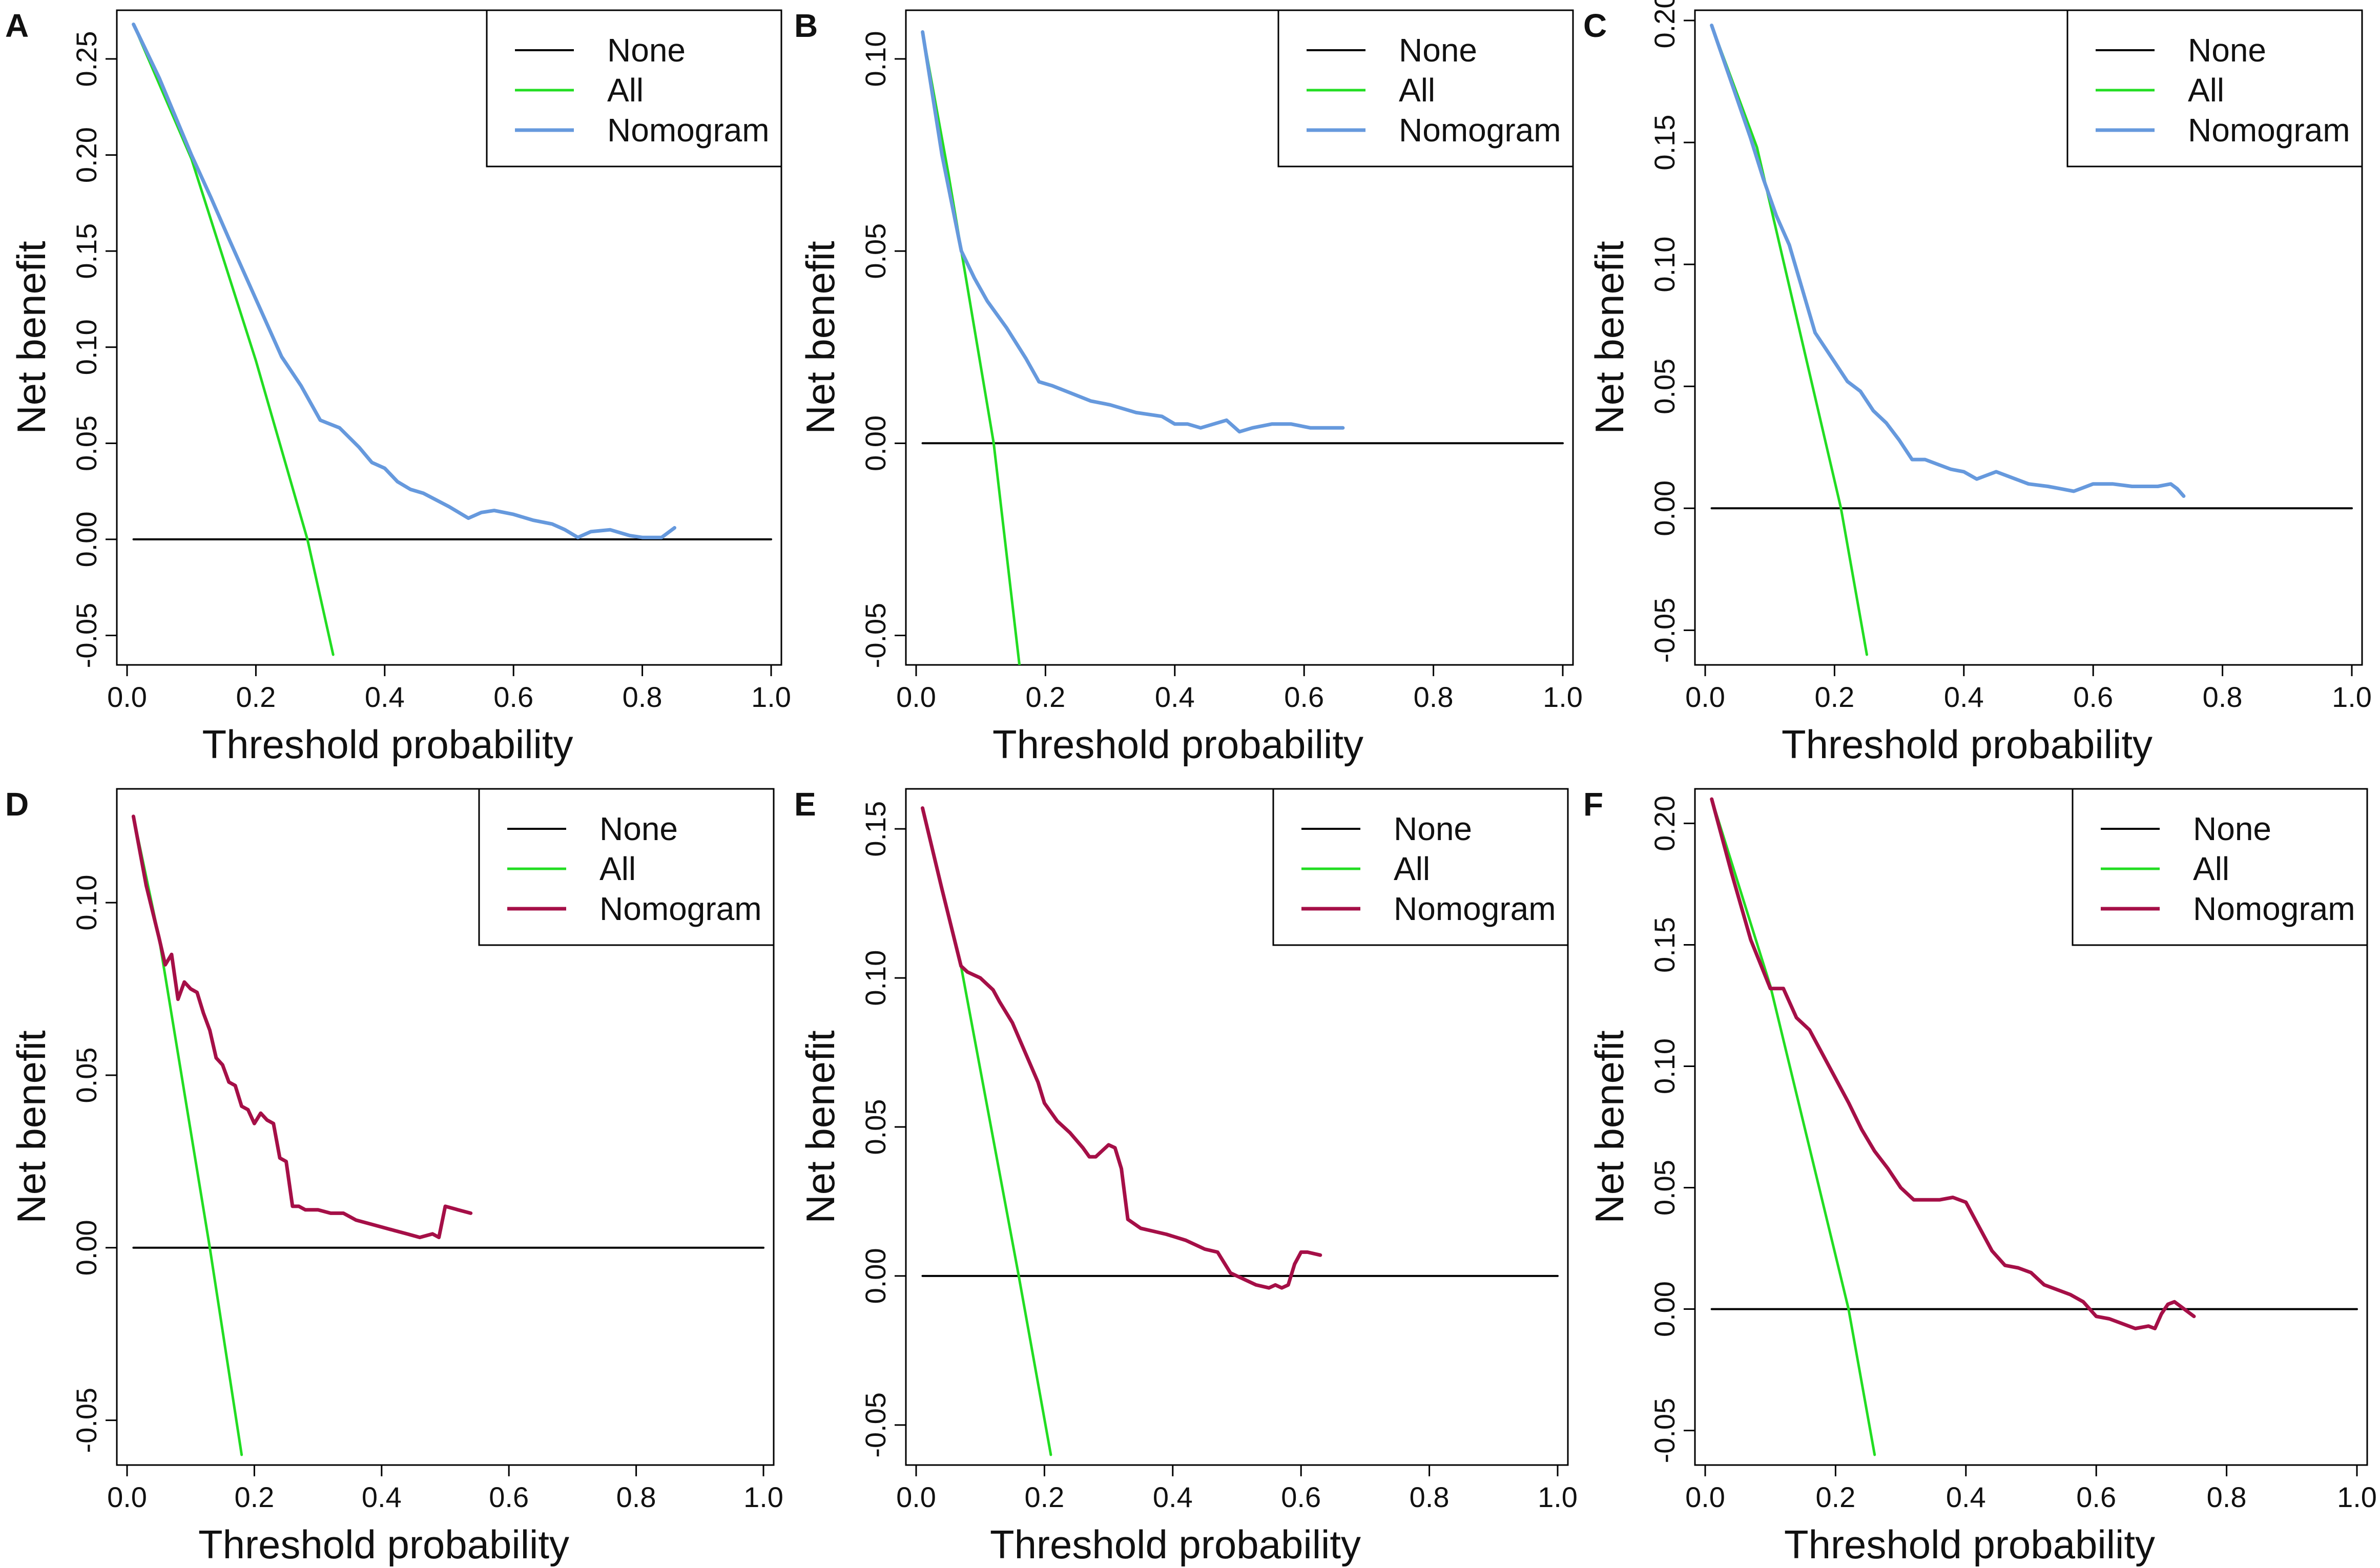  What do you see at coordinates (1593, 804) in the screenshot?
I see `panel-letter: F` at bounding box center [1593, 804].